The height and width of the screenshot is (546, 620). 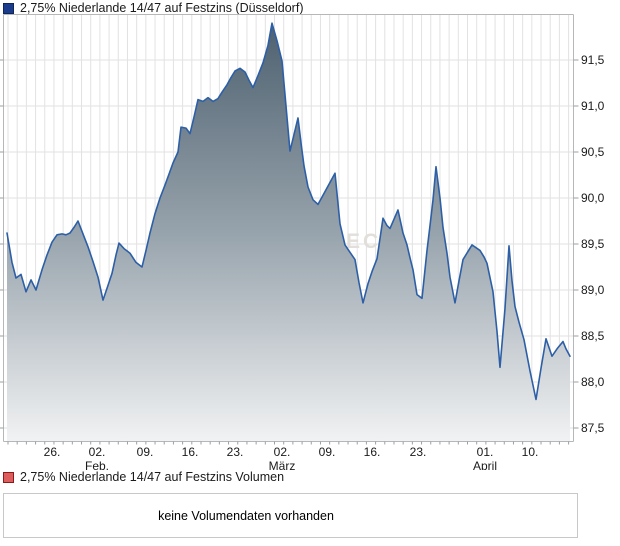 I want to click on svg-text: 01., so click(x=485, y=452).